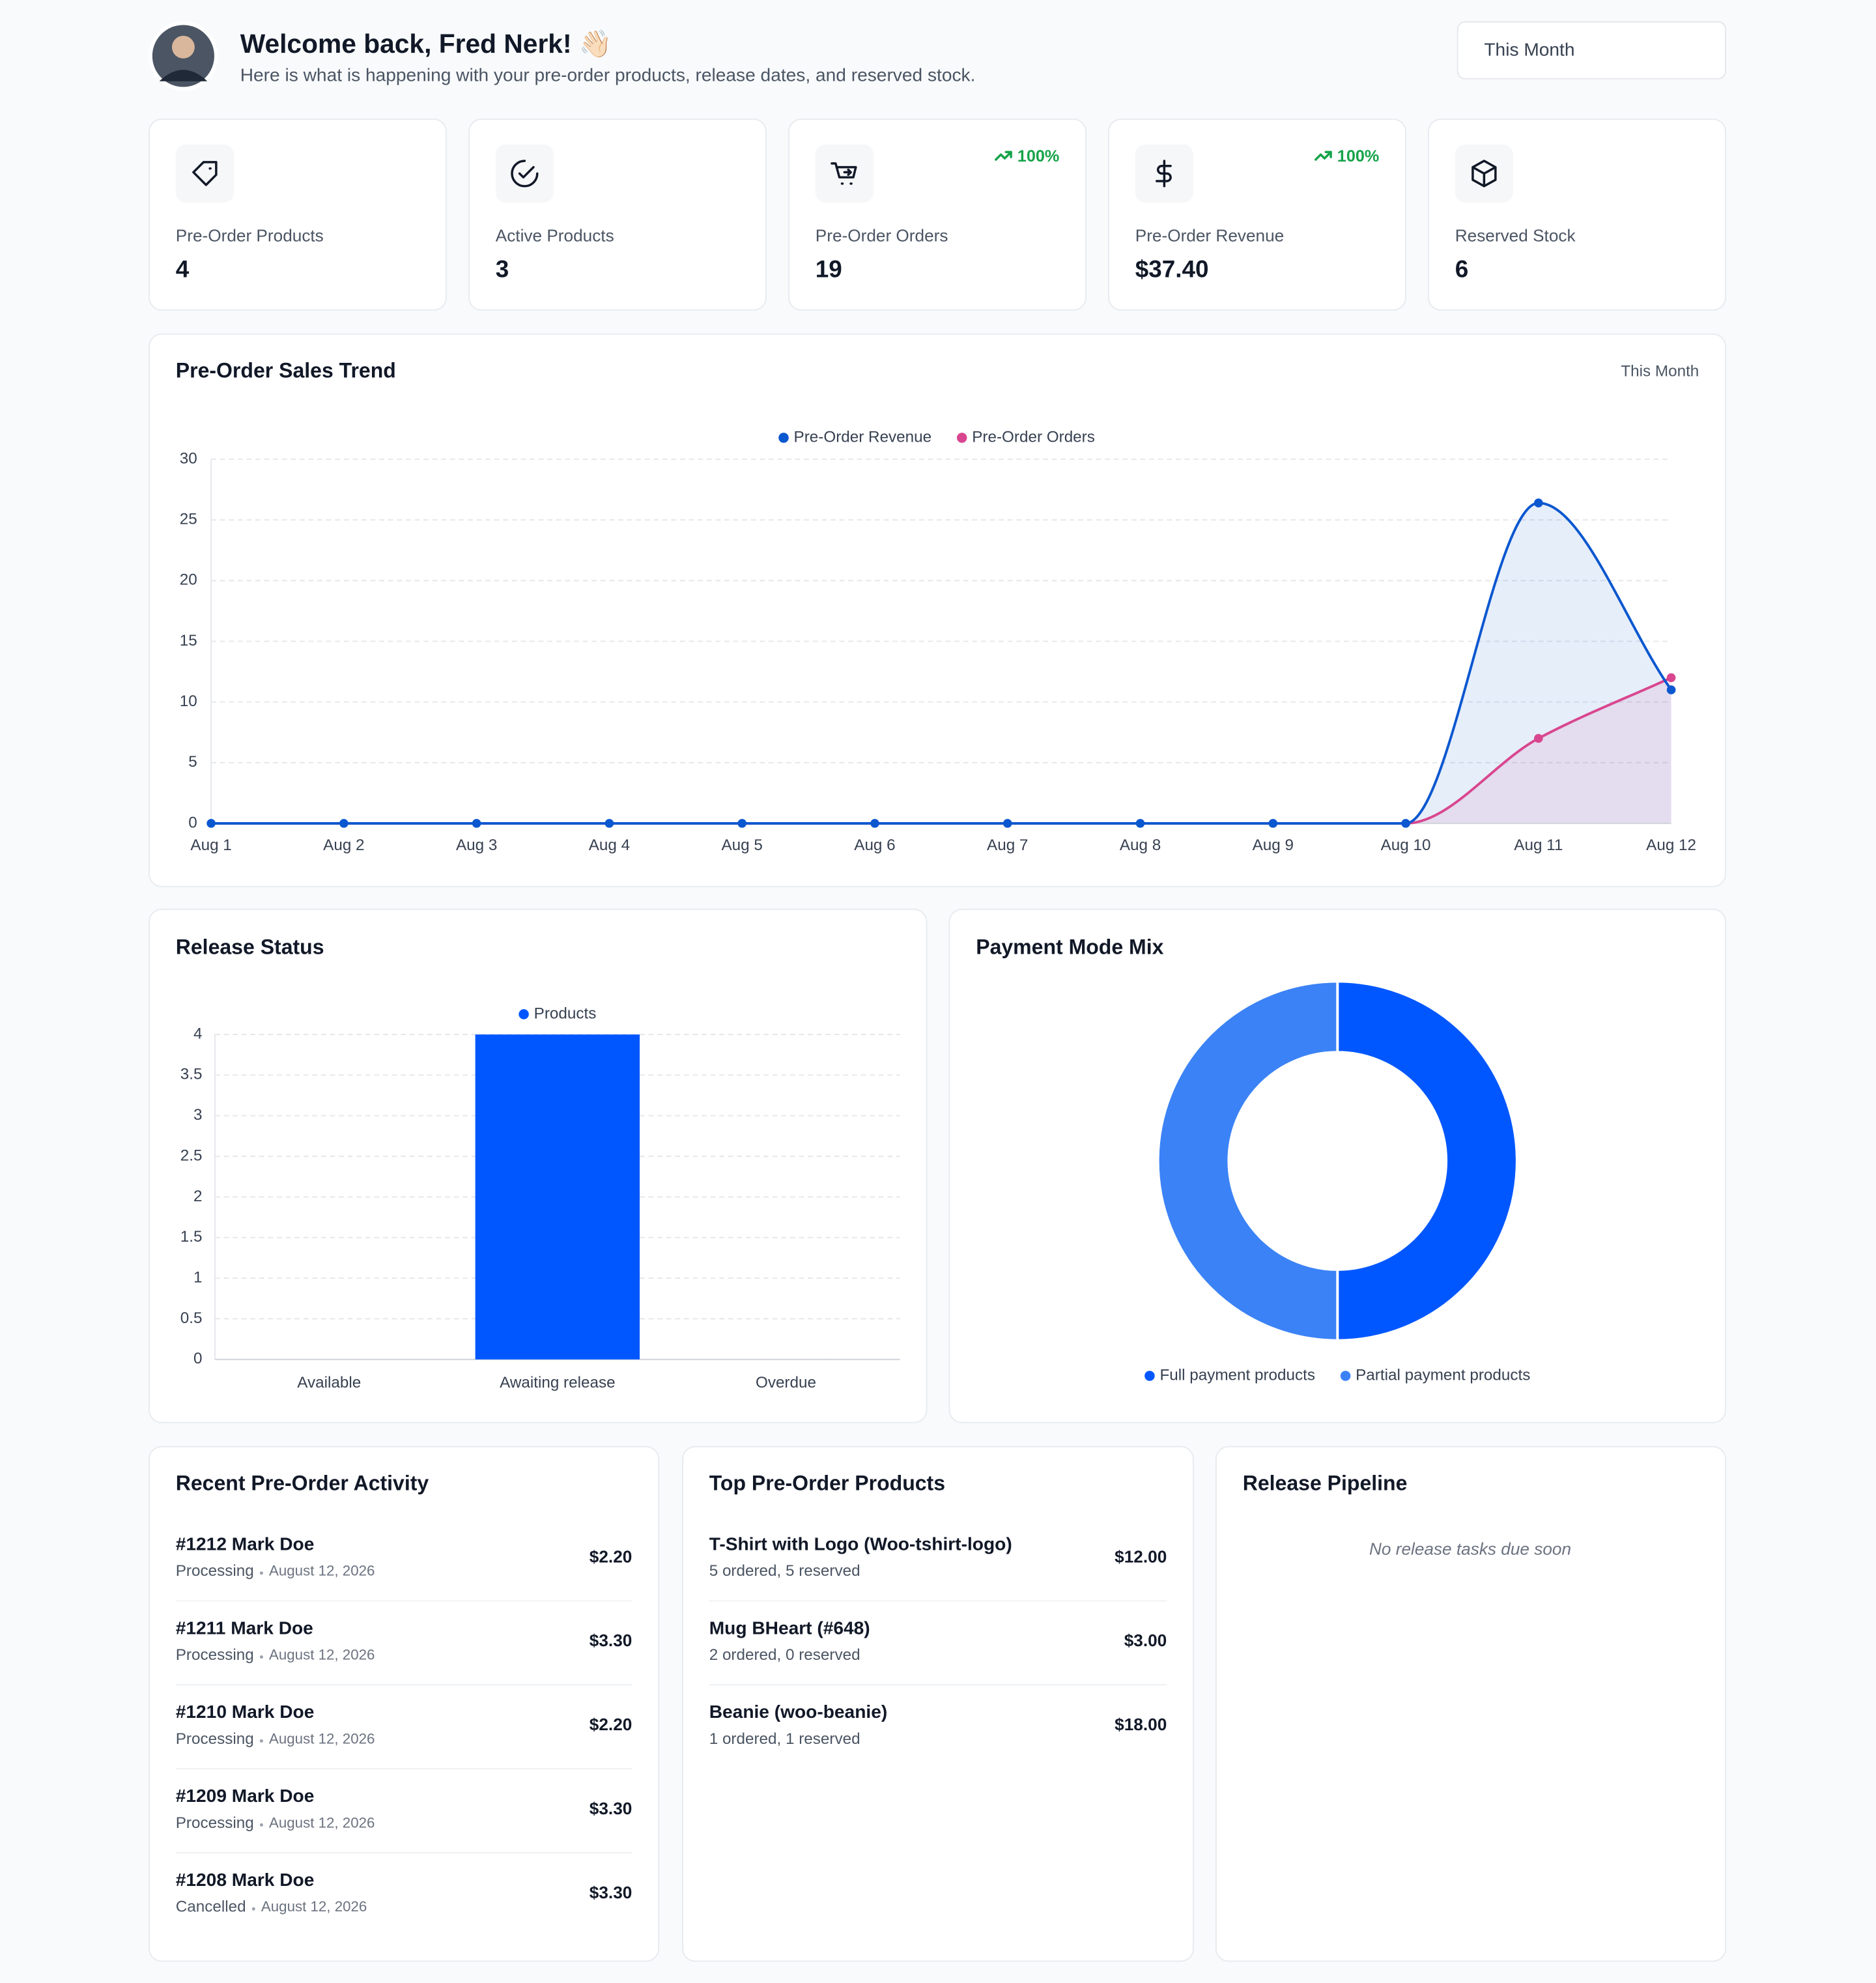 The height and width of the screenshot is (1983, 1876). What do you see at coordinates (189, 580) in the screenshot?
I see `y-tick-label: 20` at bounding box center [189, 580].